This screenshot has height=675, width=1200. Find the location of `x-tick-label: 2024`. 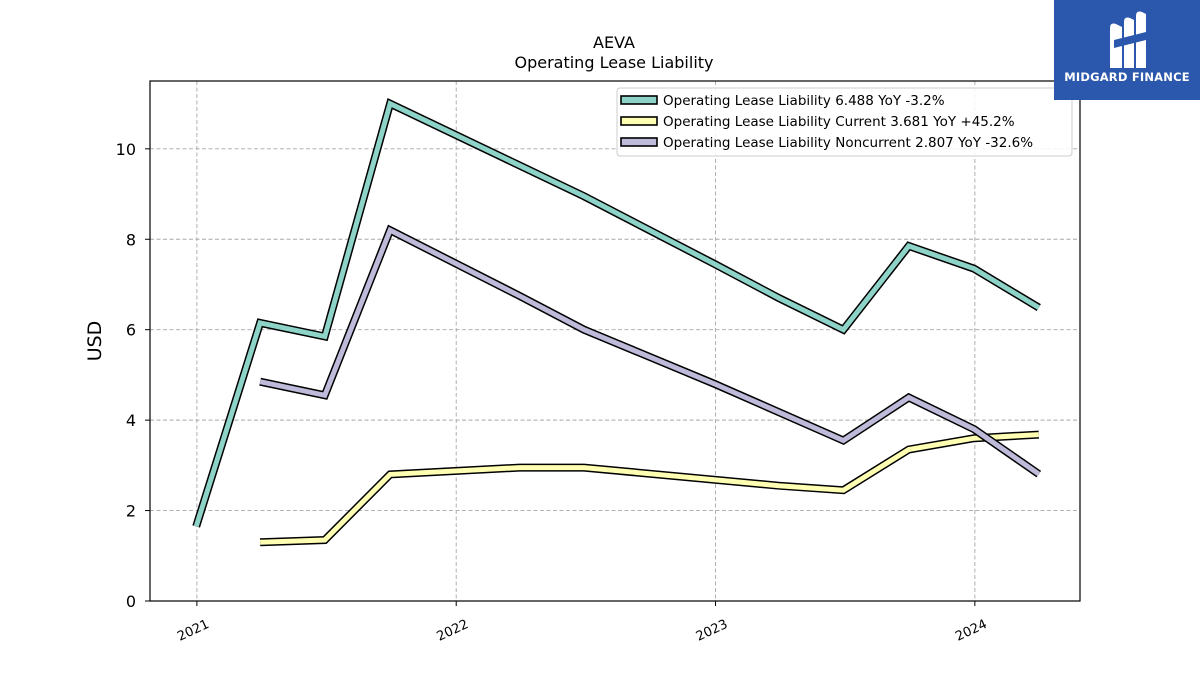

x-tick-label: 2024 is located at coordinates (971, 631).